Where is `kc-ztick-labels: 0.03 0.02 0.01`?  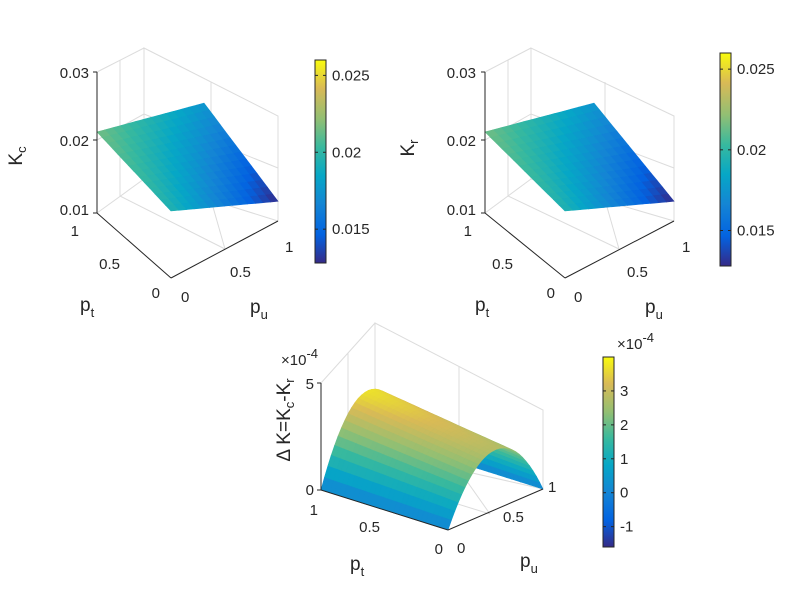 kc-ztick-labels: 0.03 0.02 0.01 is located at coordinates (74, 142).